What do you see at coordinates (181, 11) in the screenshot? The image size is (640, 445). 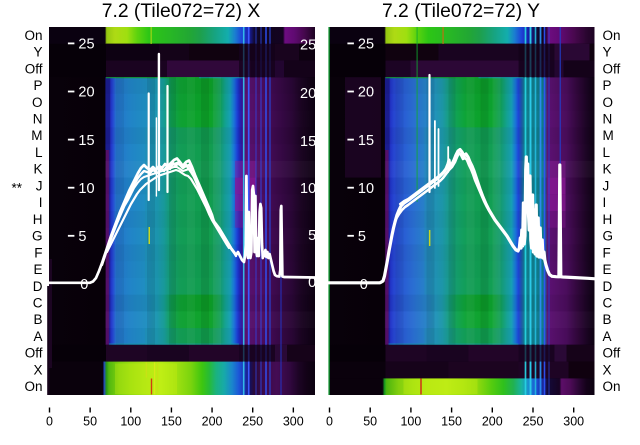 I see `svg-text: 7.2 (Tile072=72) X` at bounding box center [181, 11].